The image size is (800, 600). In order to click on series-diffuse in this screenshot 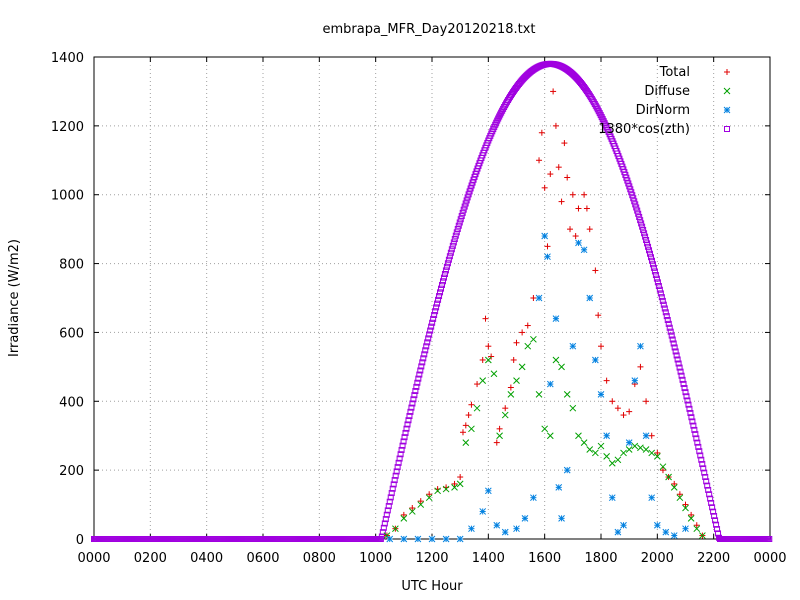, I will do `click(544, 437)`.